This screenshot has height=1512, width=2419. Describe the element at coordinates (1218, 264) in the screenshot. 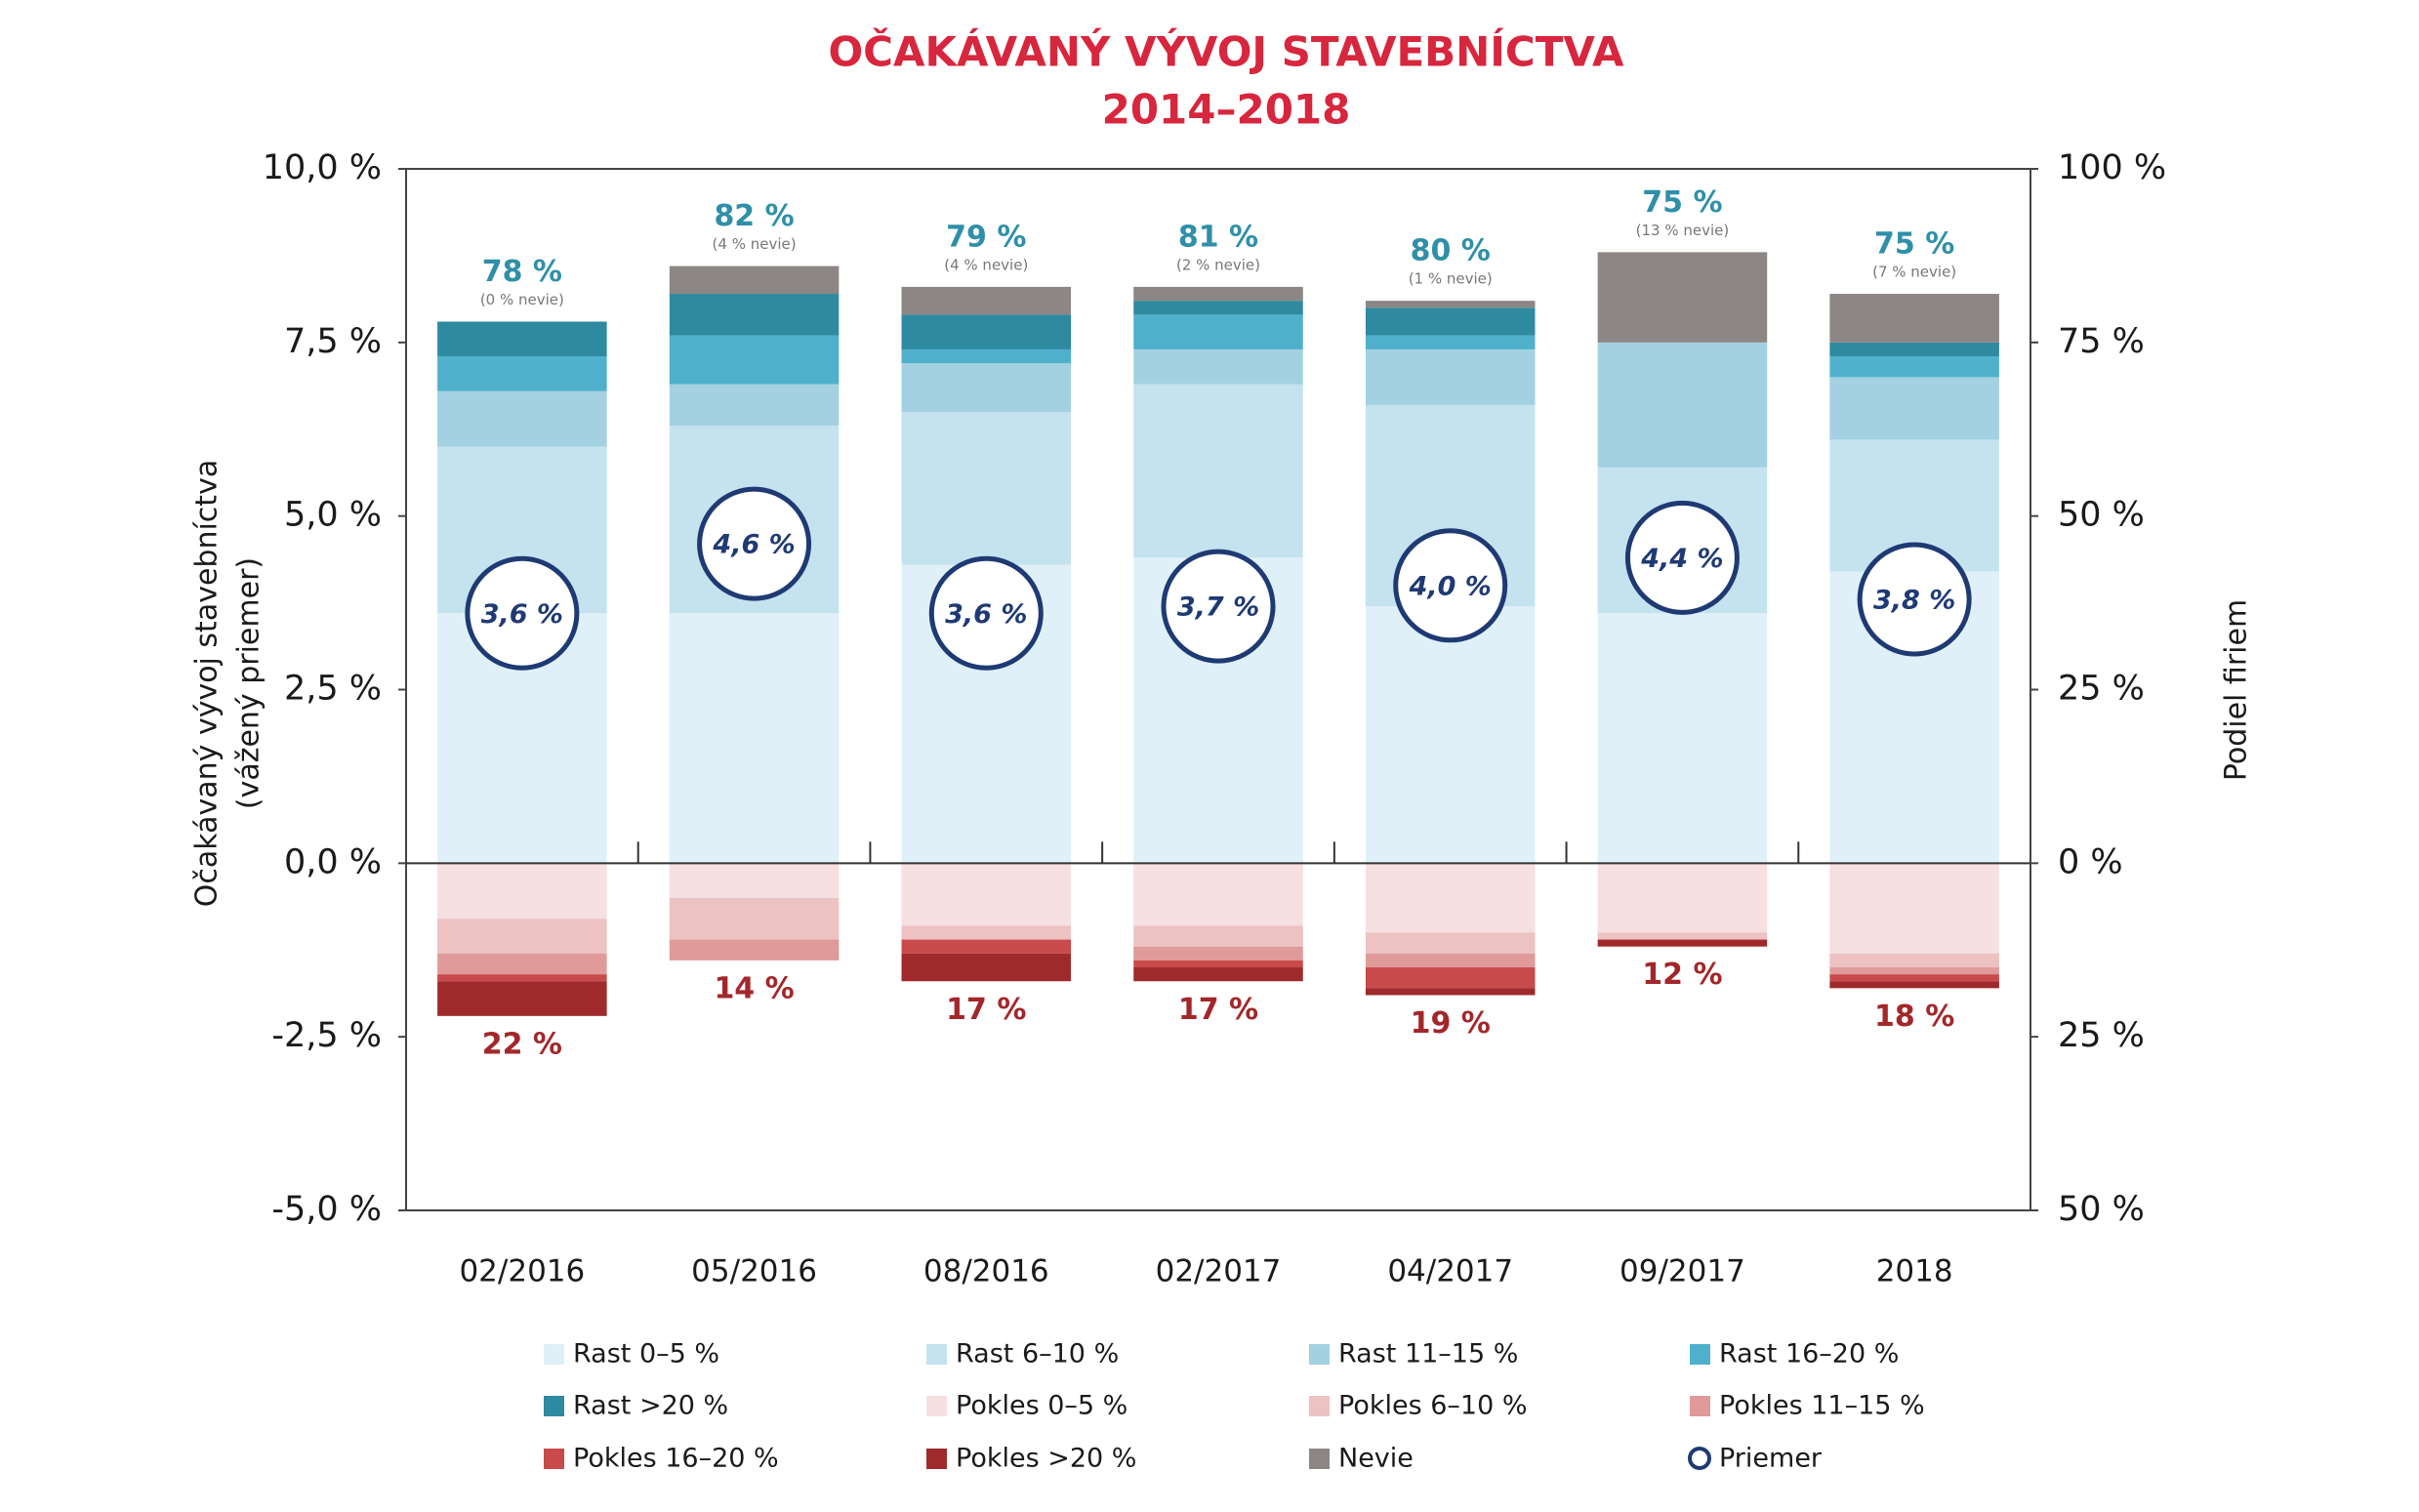

I see `top-sublabel: (2 % nevie)` at that location.